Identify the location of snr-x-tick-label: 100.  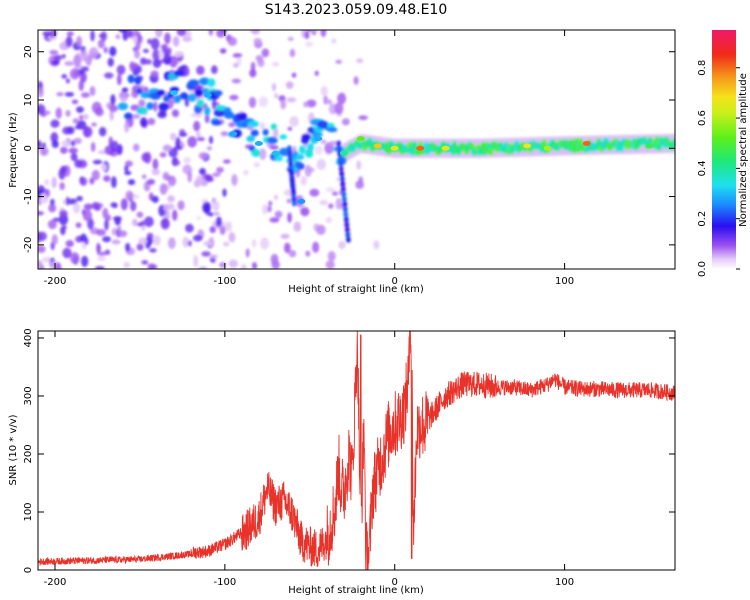
(564, 582).